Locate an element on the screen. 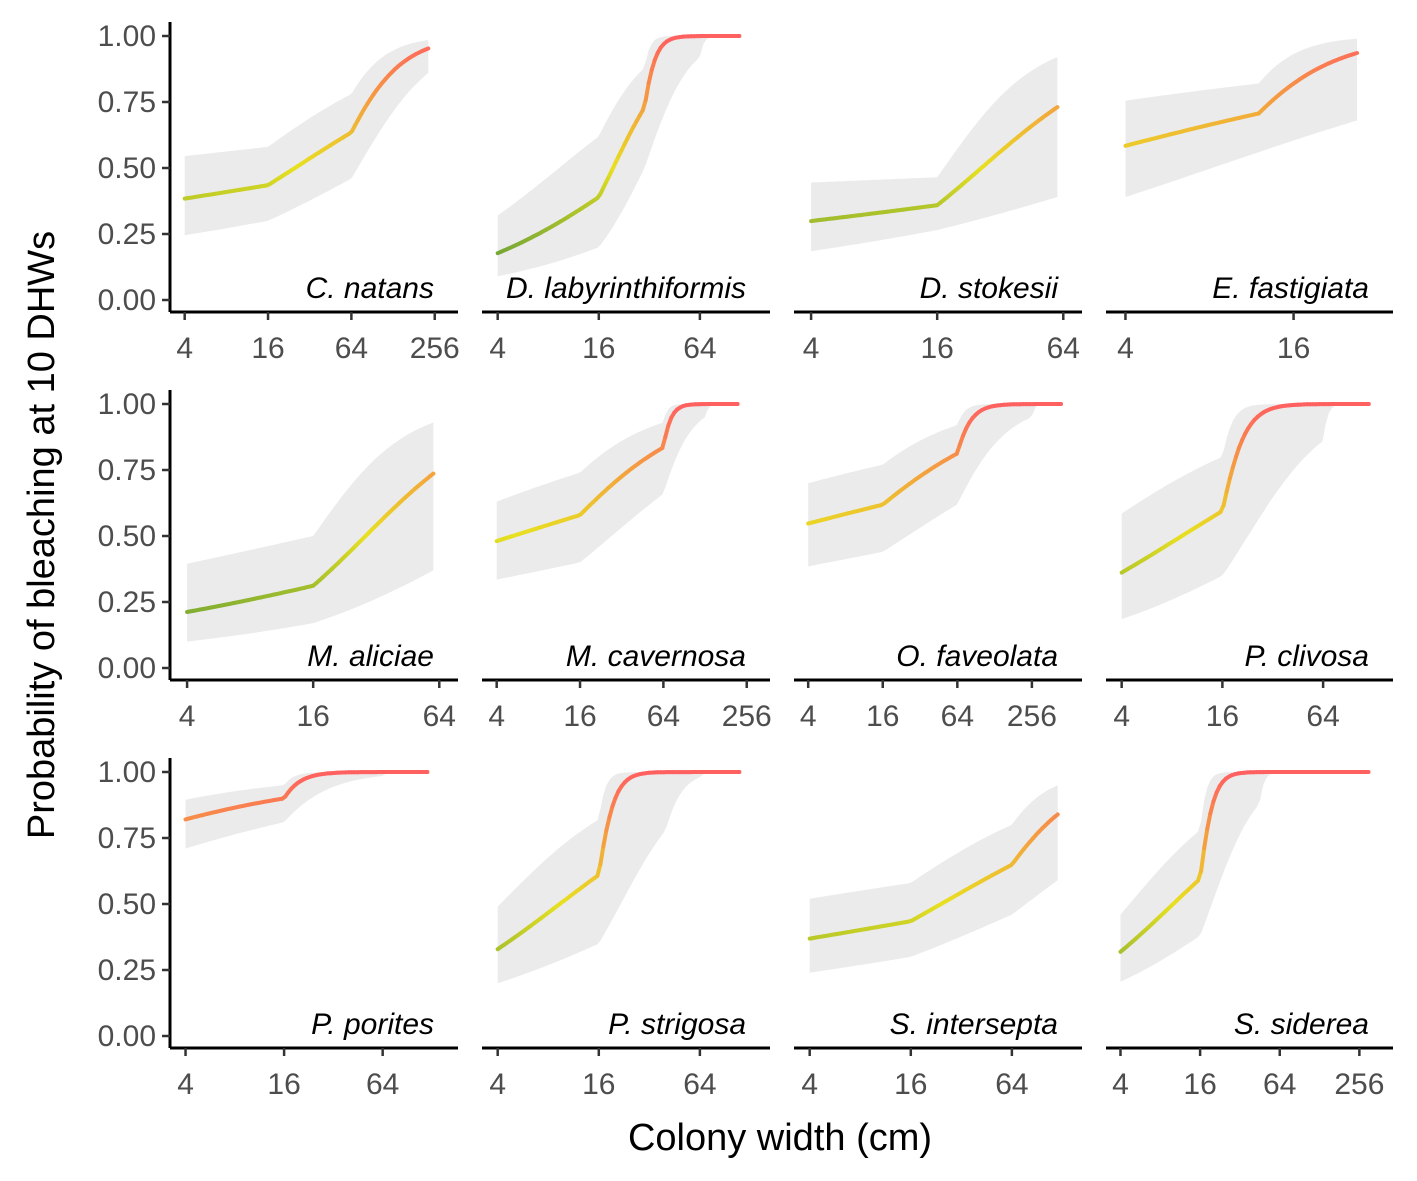 This screenshot has height=1181, width=1417. species-label: M. aliciae is located at coordinates (370, 656).